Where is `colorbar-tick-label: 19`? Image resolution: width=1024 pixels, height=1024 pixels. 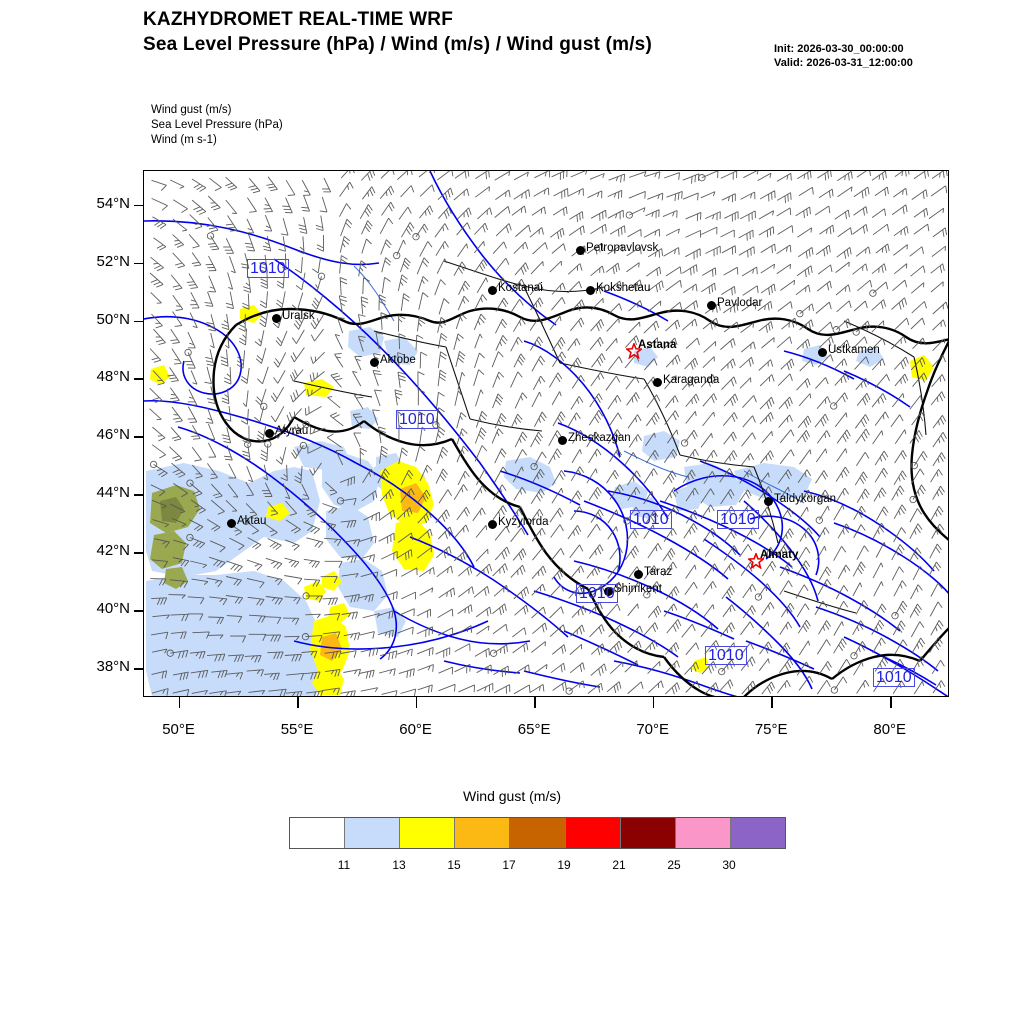 colorbar-tick-label: 19 is located at coordinates (564, 865).